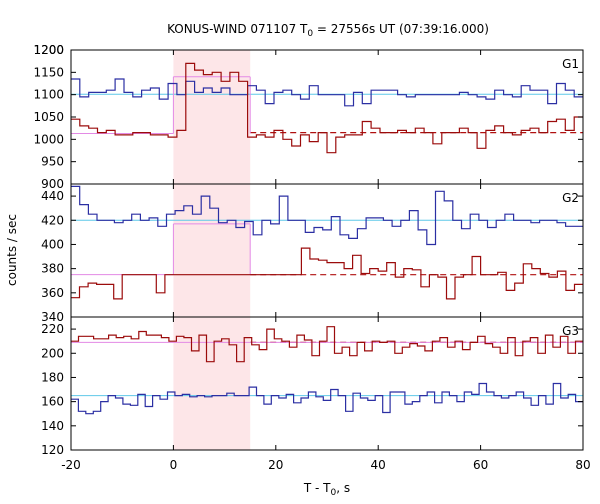 Image resolution: width=600 pixels, height=504 pixels. Describe the element at coordinates (52, 269) in the screenshot. I see `y-tick-label-G2: 380` at that location.